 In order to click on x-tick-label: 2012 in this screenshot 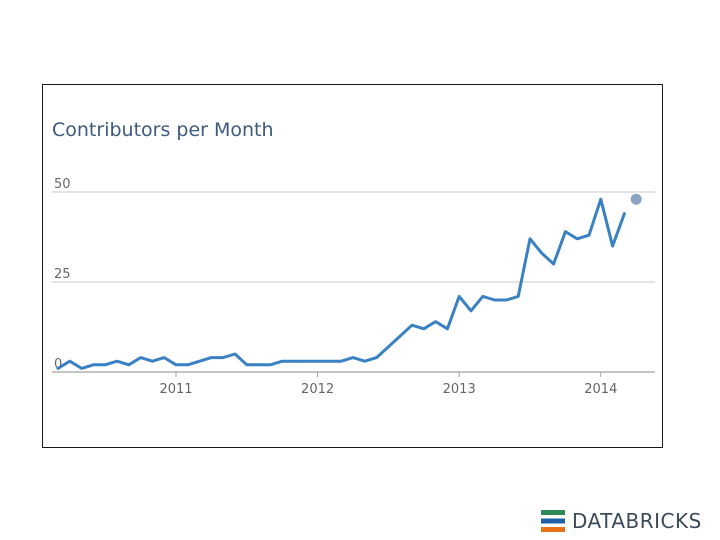, I will do `click(317, 389)`.